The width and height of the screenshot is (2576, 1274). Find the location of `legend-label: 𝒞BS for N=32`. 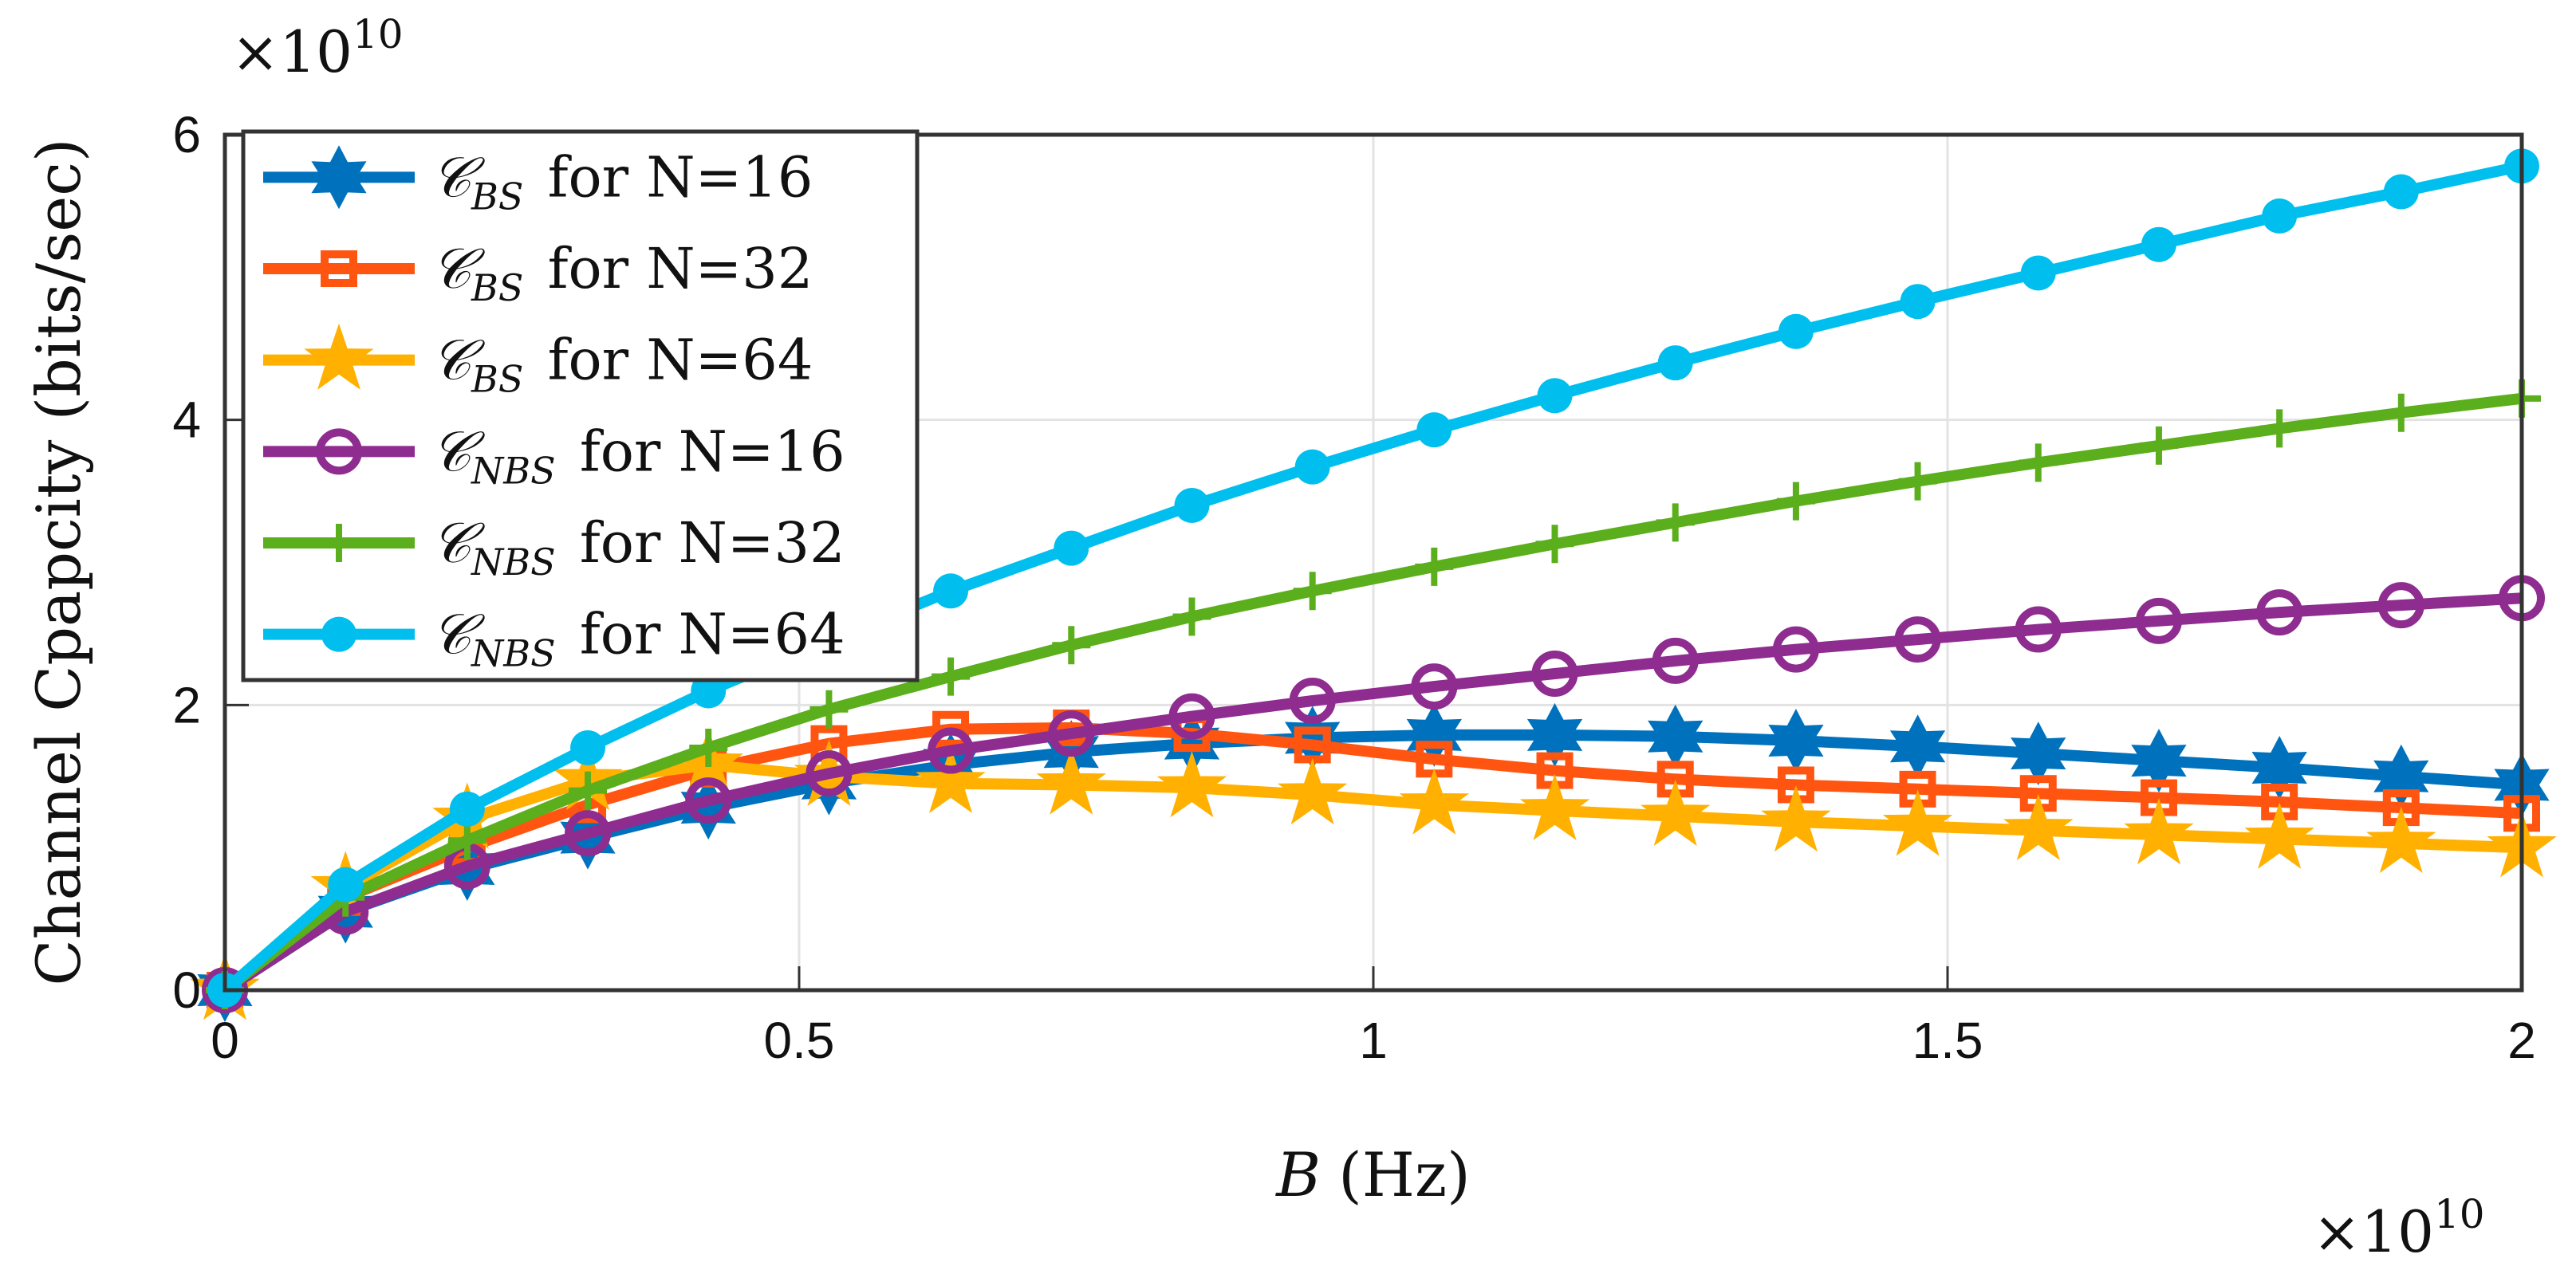

legend-label: 𝒞BS for N=32 is located at coordinates (622, 272).